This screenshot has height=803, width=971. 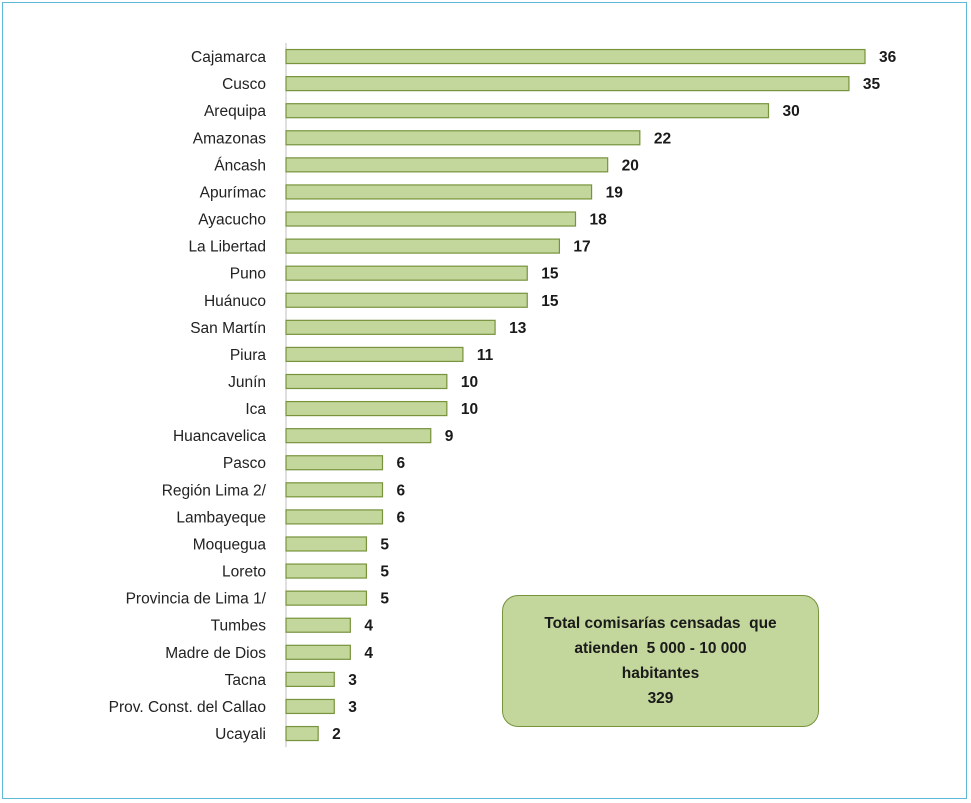 I want to click on data-label: 36, so click(x=888, y=57).